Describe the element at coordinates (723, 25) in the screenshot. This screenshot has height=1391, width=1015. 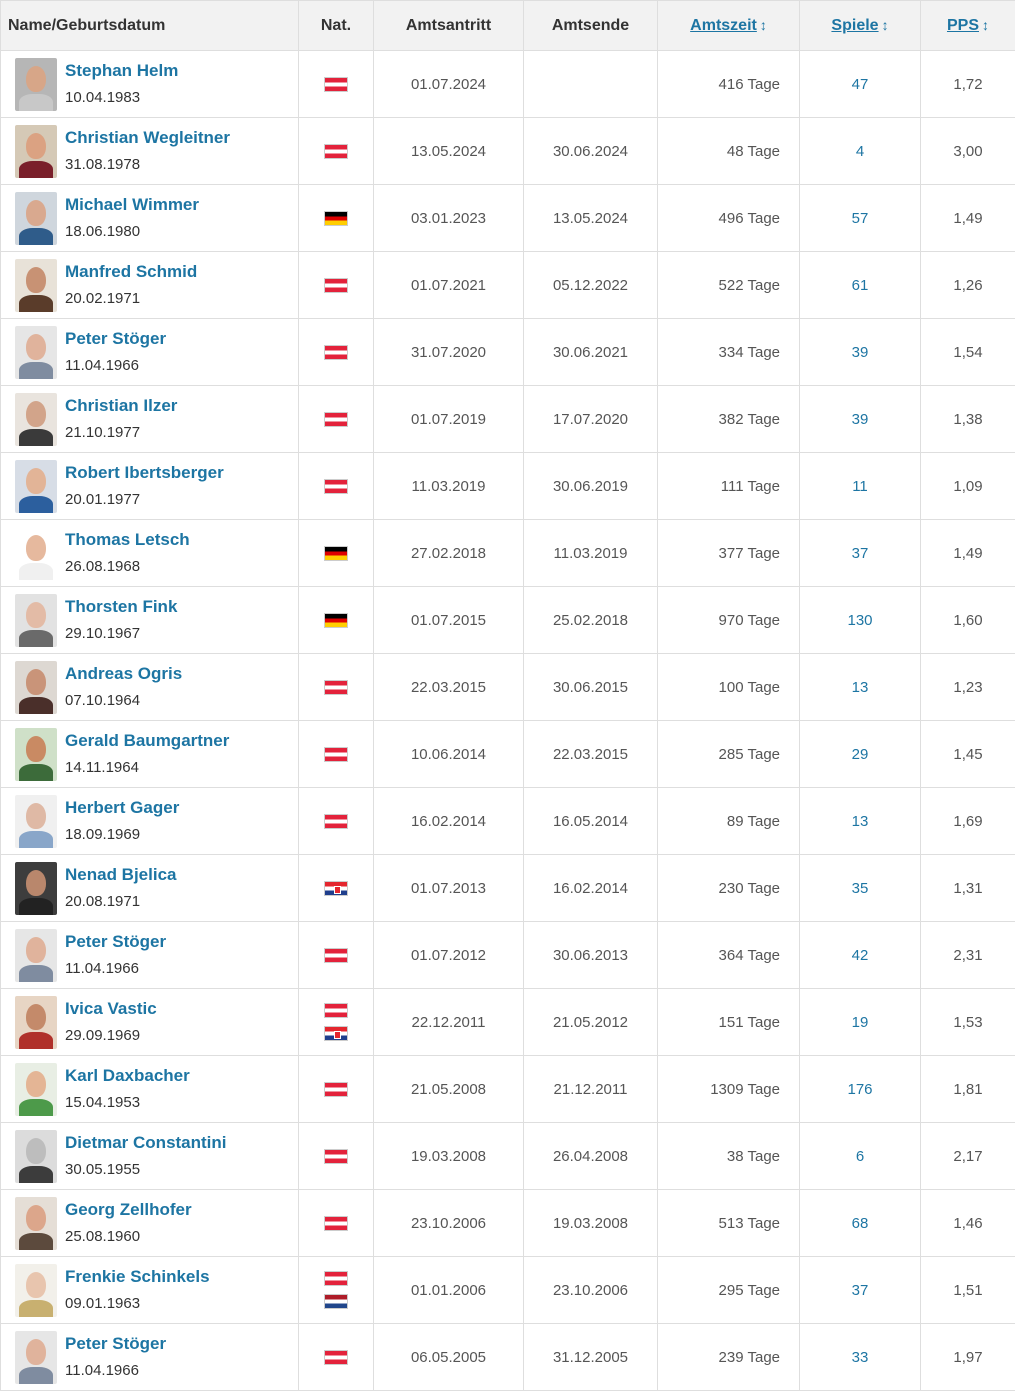
I see `sort-tenure-link: Amtszeit` at that location.